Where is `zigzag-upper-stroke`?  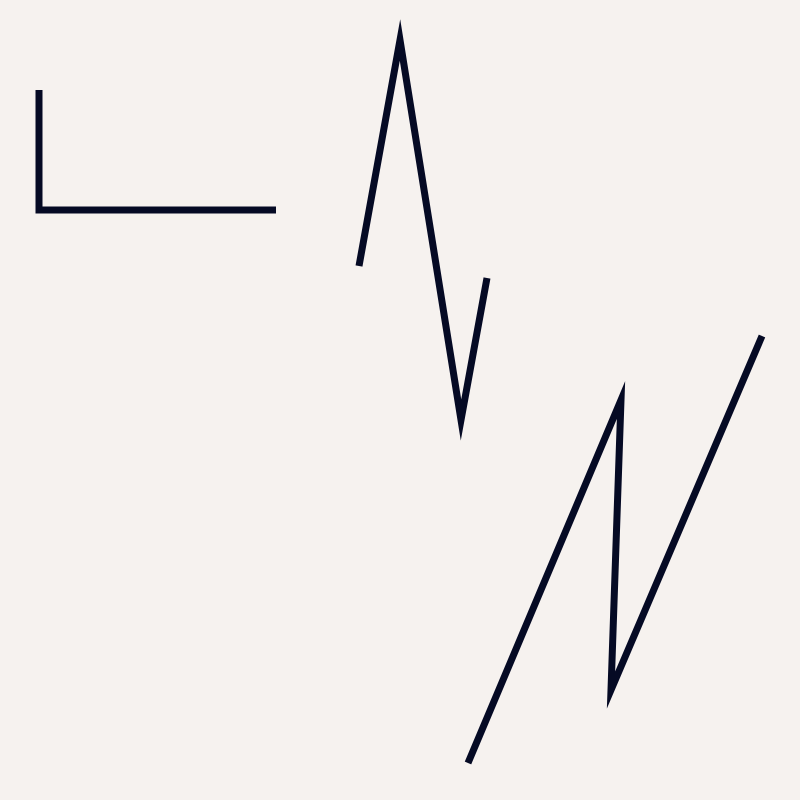 zigzag-upper-stroke is located at coordinates (423, 230).